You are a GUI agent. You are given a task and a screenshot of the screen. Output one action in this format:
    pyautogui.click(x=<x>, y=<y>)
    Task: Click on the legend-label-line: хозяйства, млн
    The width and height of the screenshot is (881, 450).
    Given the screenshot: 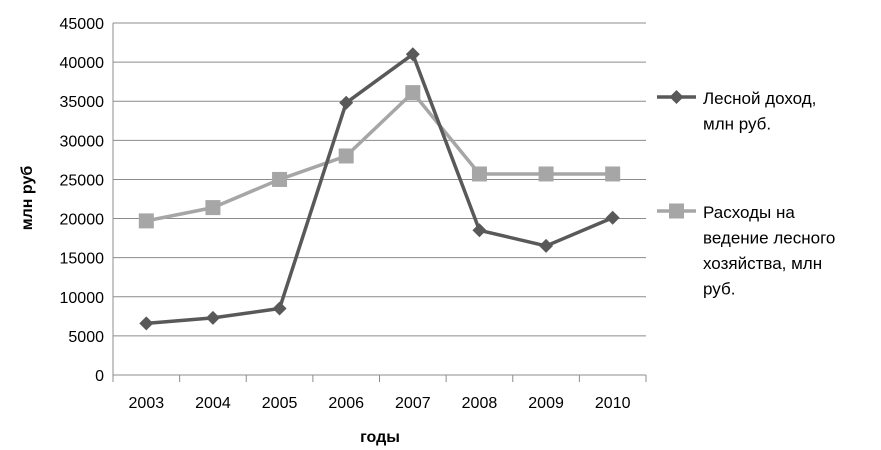 What is the action you would take?
    pyautogui.click(x=762, y=263)
    